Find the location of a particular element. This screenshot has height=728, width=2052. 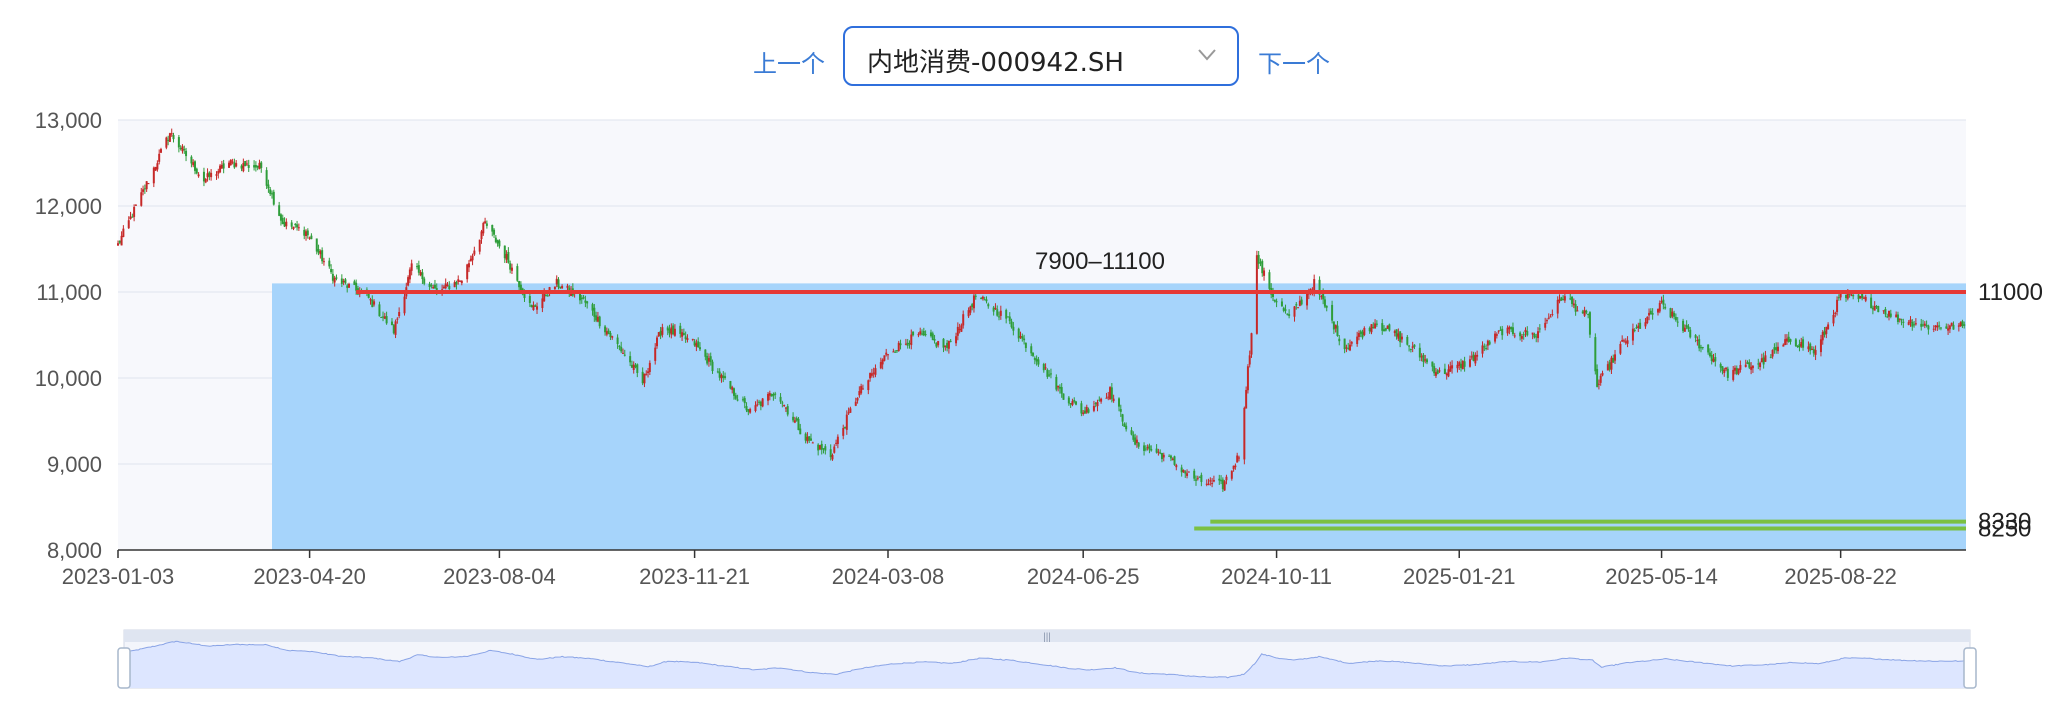

index-select: 内地消费-000942.SH is located at coordinates (1041, 56).